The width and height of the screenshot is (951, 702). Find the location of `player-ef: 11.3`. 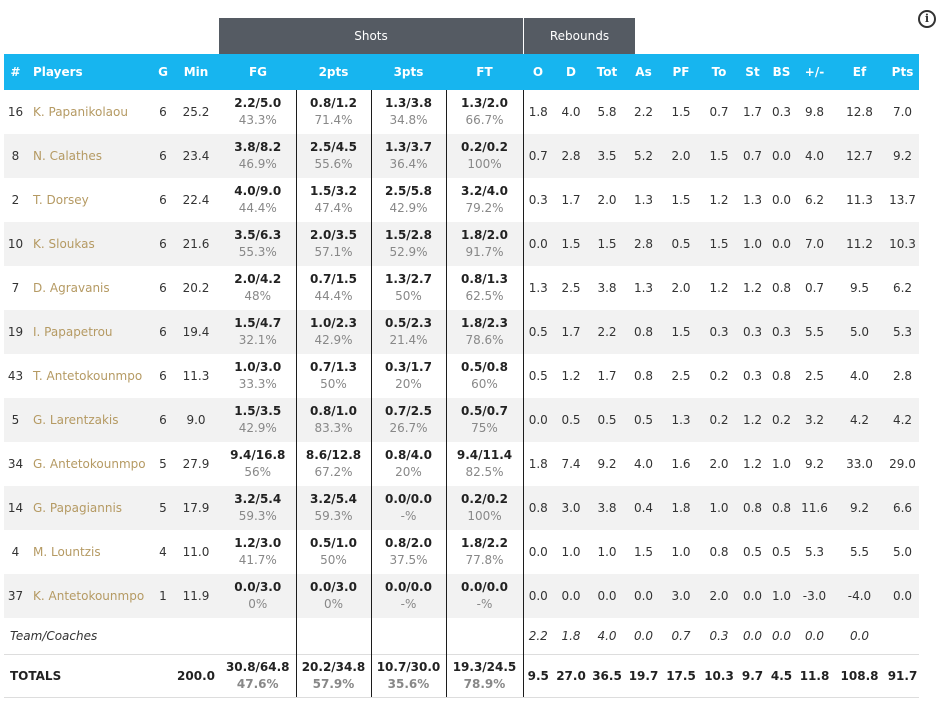

player-ef: 11.3 is located at coordinates (859, 200).